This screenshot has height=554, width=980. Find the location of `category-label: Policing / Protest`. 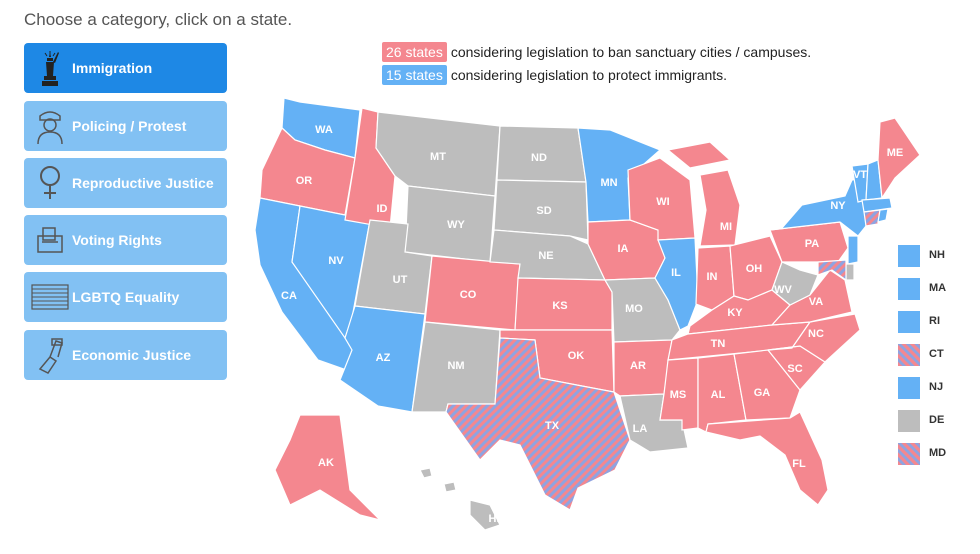

category-label: Policing / Protest is located at coordinates (129, 126).